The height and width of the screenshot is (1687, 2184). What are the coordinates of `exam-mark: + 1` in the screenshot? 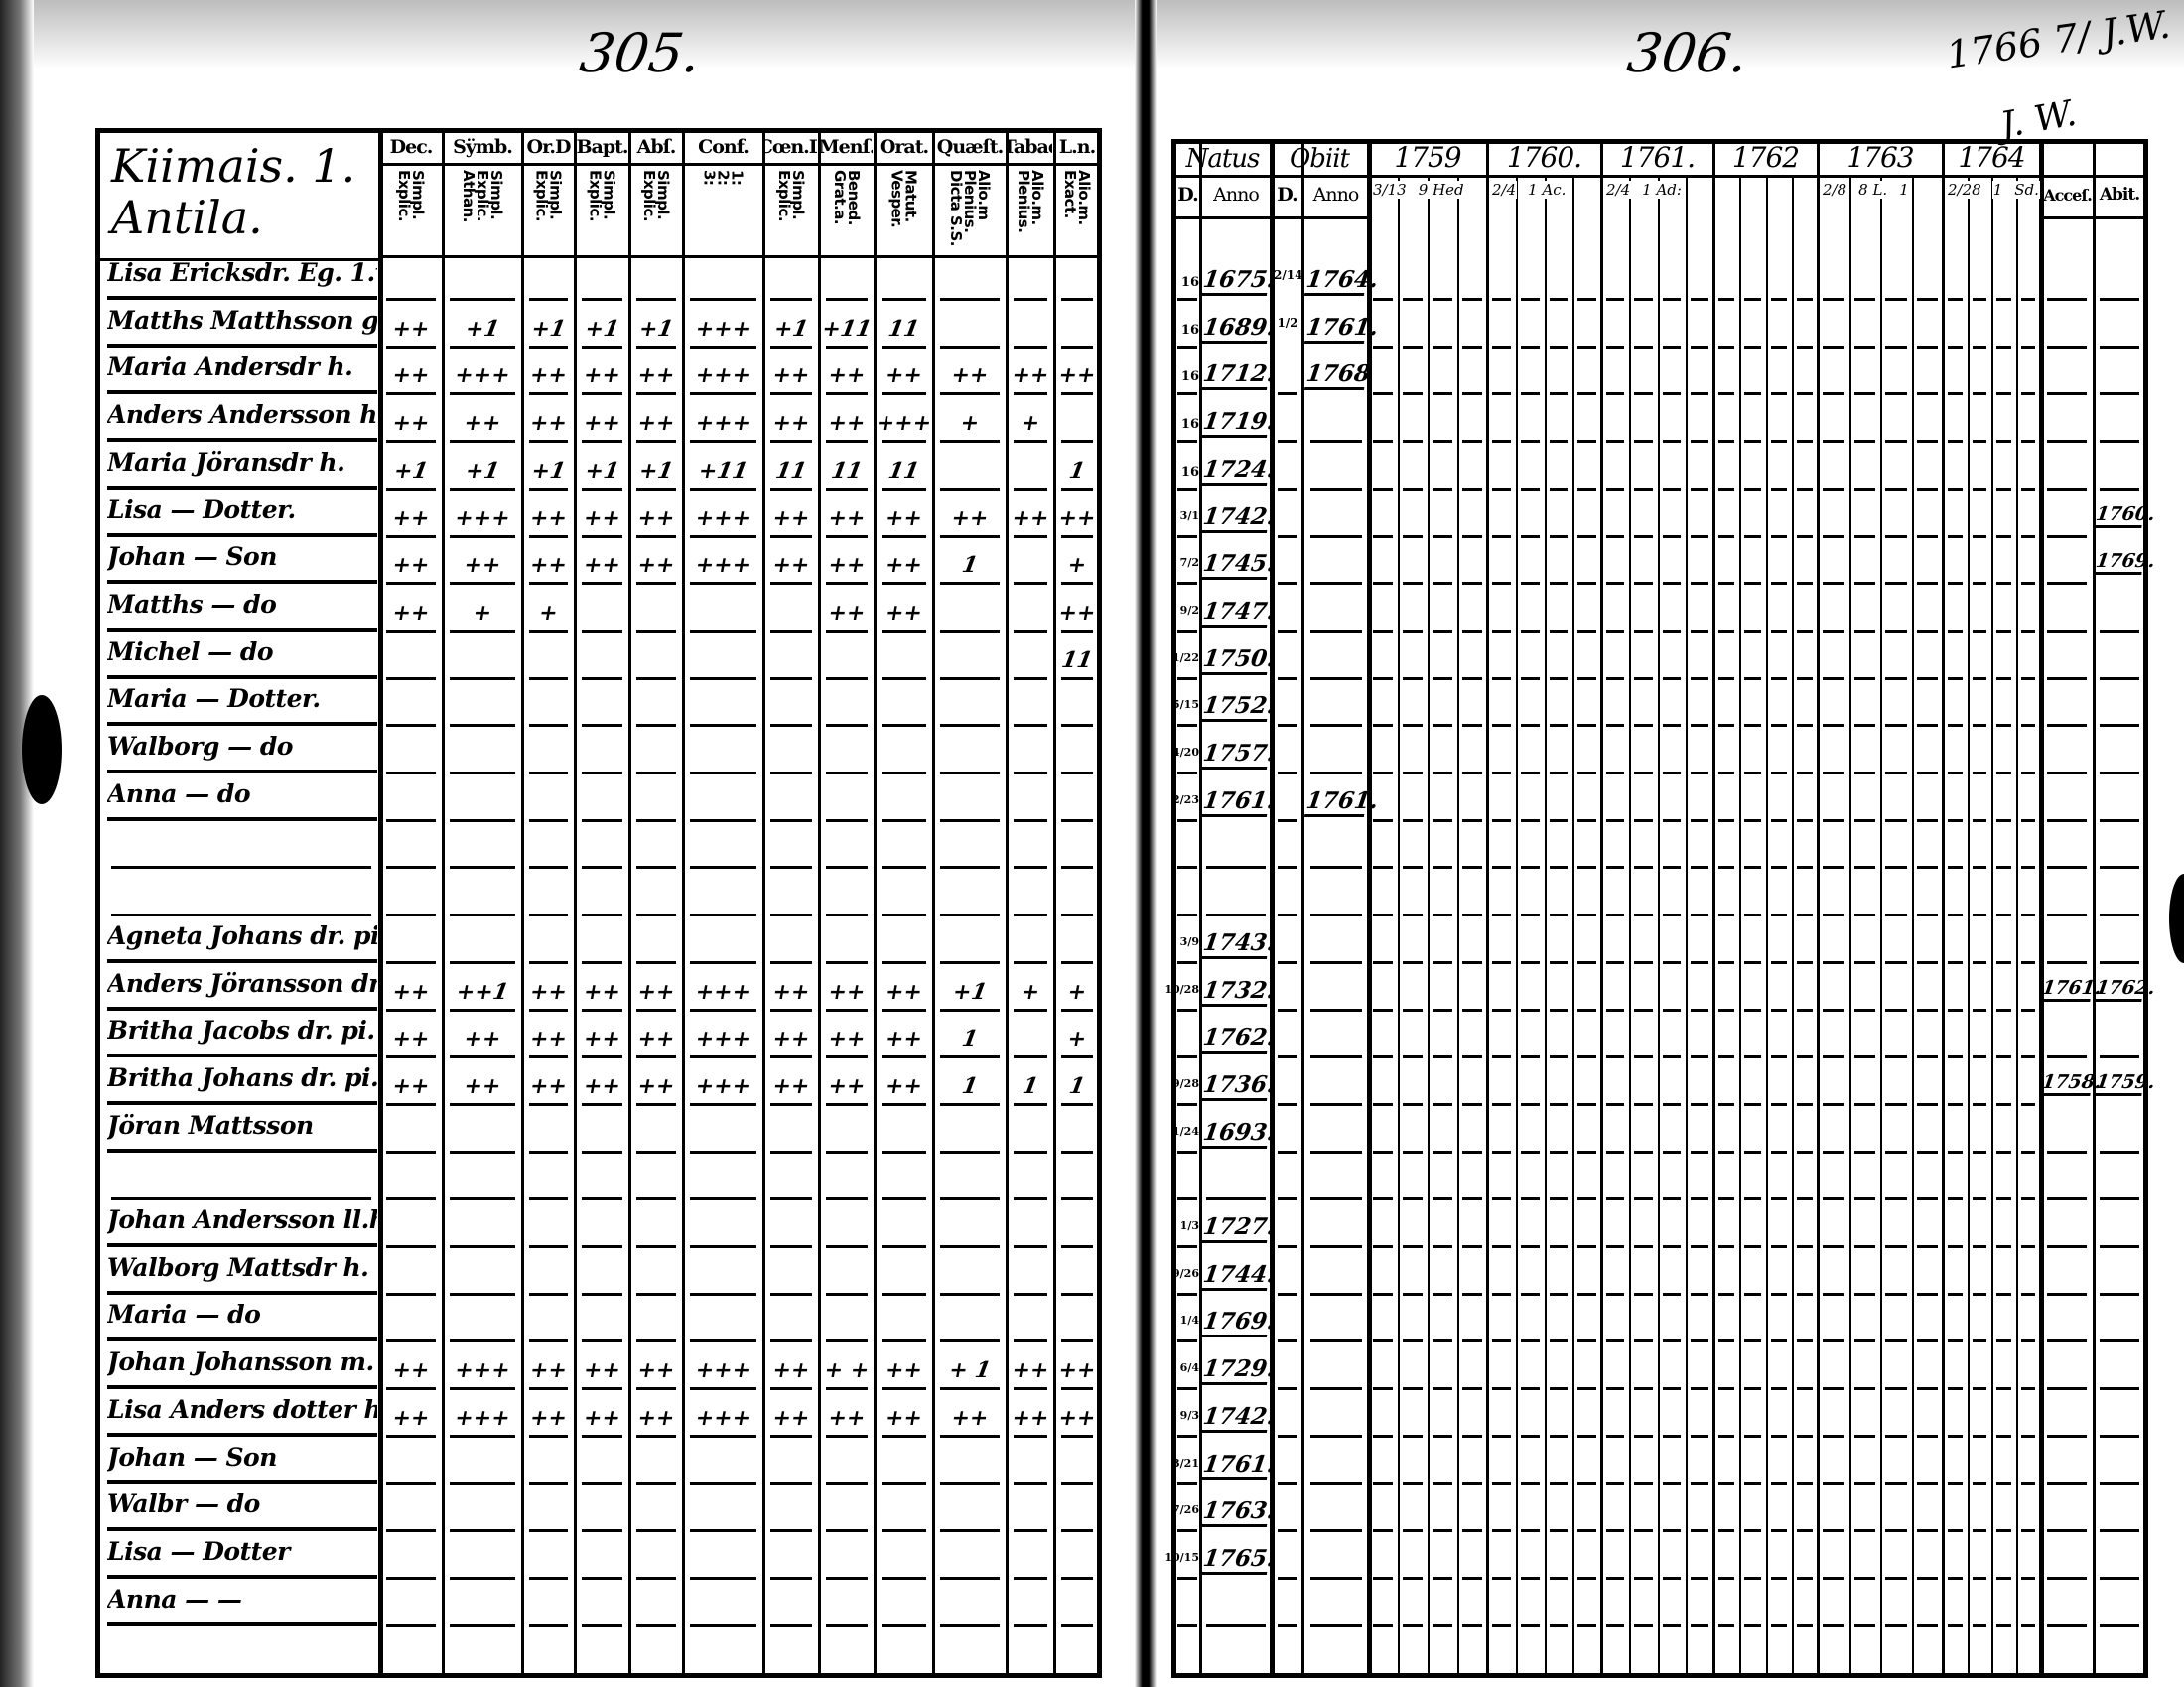 It's located at (970, 1370).